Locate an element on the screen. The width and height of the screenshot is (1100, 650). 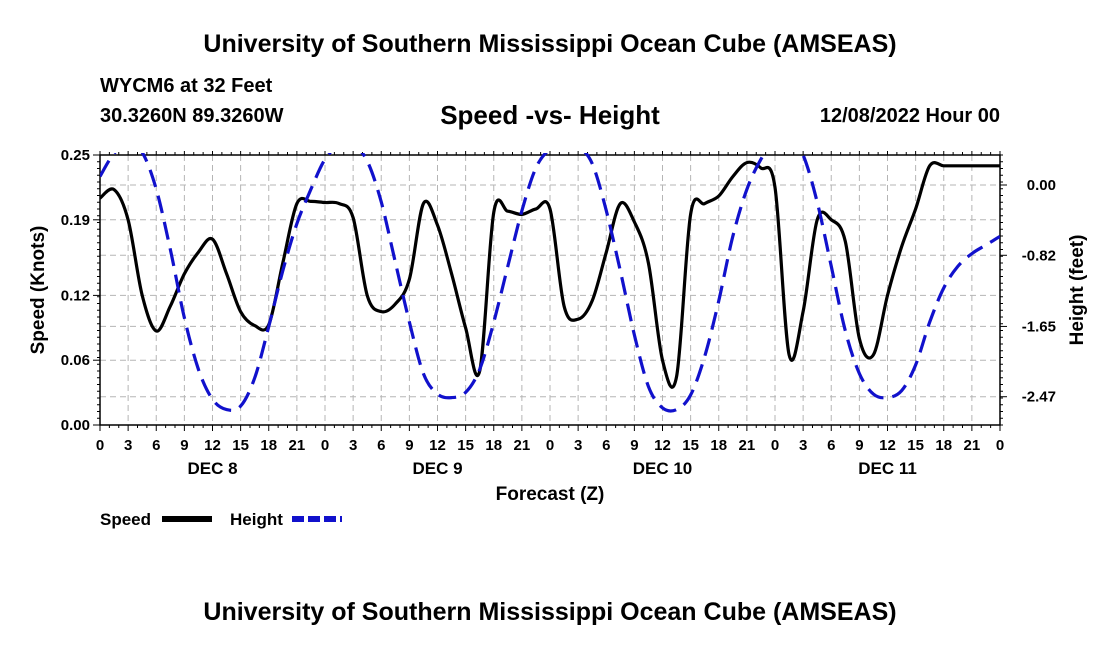
x-axis-label: Forecast (Z) is located at coordinates (550, 494).